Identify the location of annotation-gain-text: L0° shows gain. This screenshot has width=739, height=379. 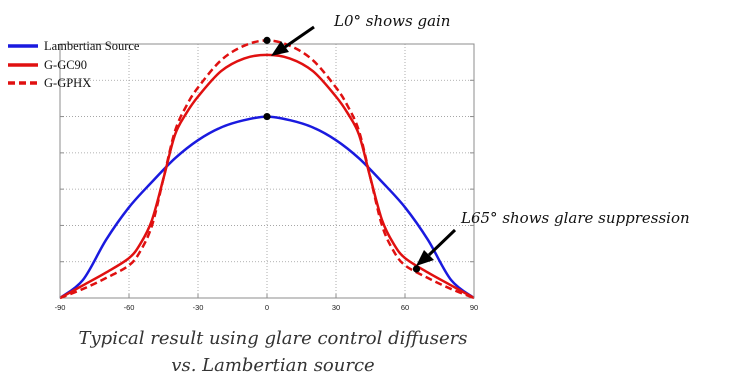
(391, 21).